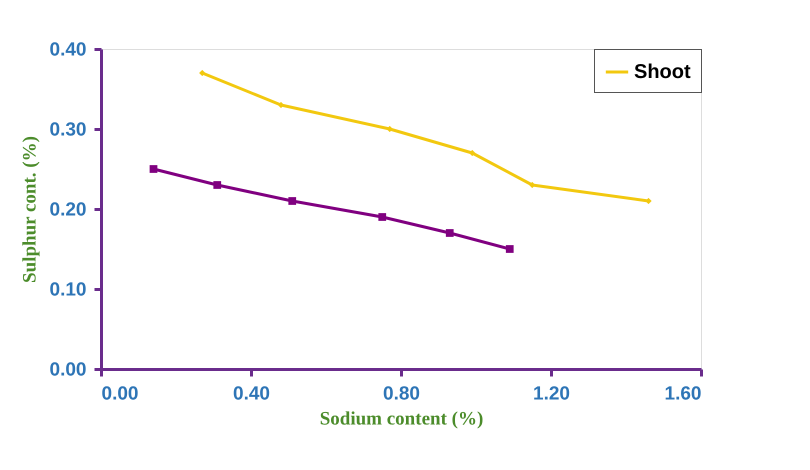 The width and height of the screenshot is (810, 470). I want to click on x-tick-label: 0.40, so click(251, 394).